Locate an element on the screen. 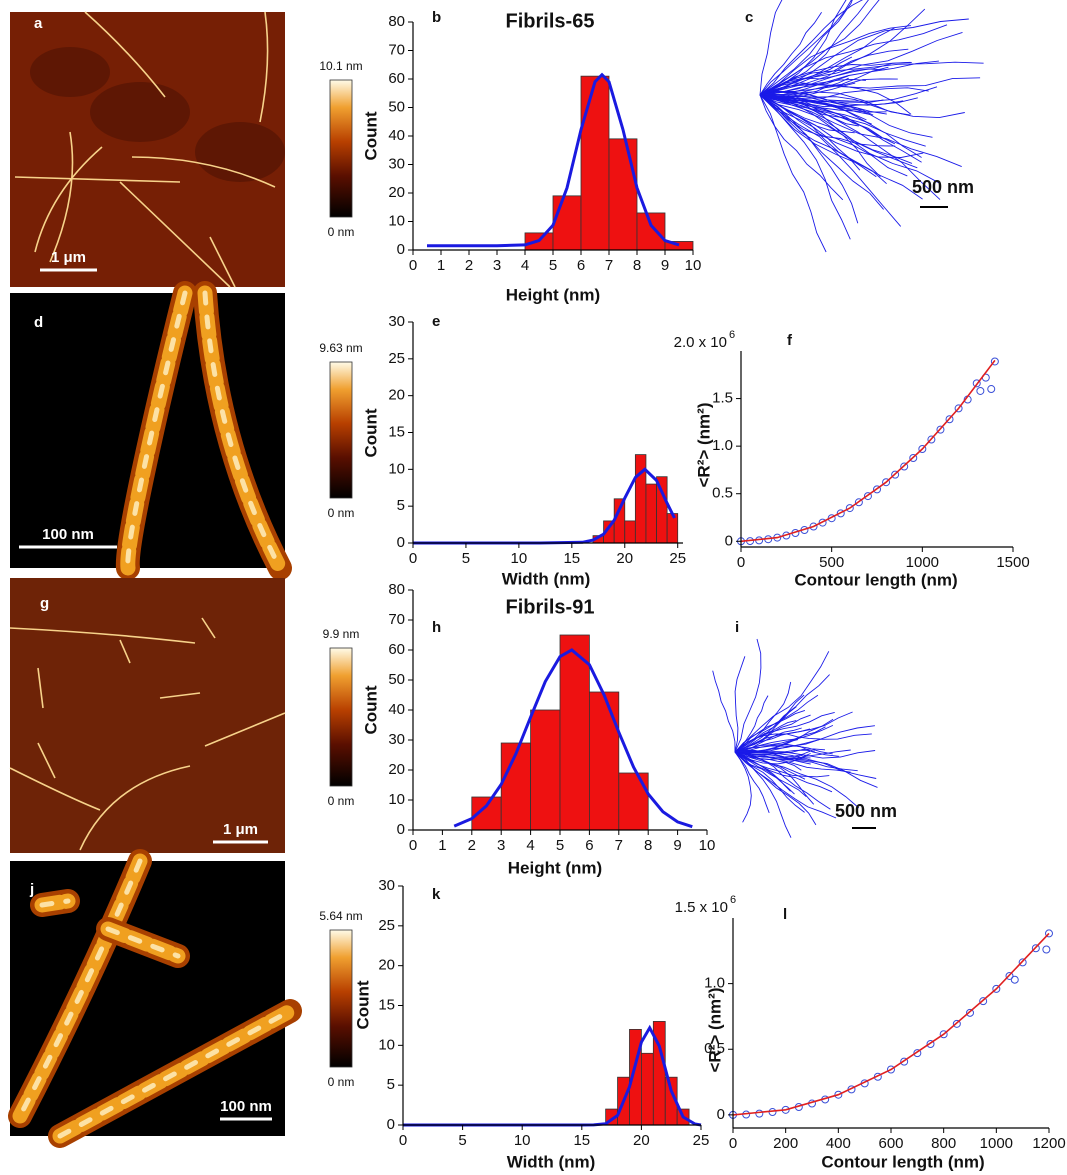 The image size is (1067, 1175). afm-image: g 1 μm is located at coordinates (147, 715).